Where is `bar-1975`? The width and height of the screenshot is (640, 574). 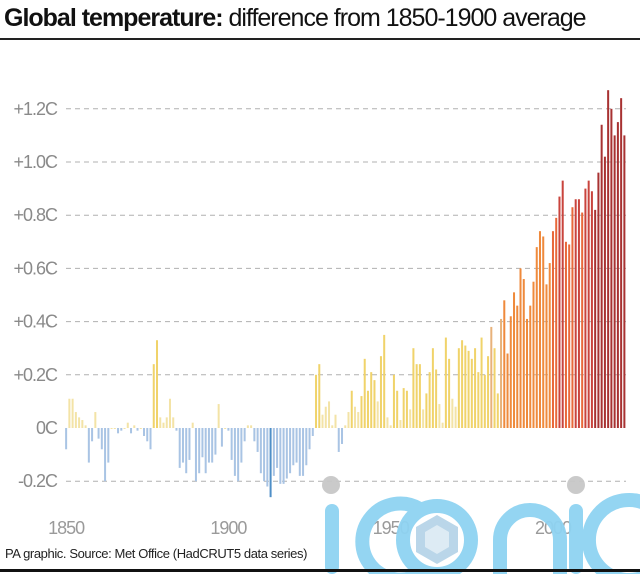
bar-1975 is located at coordinates (471, 393).